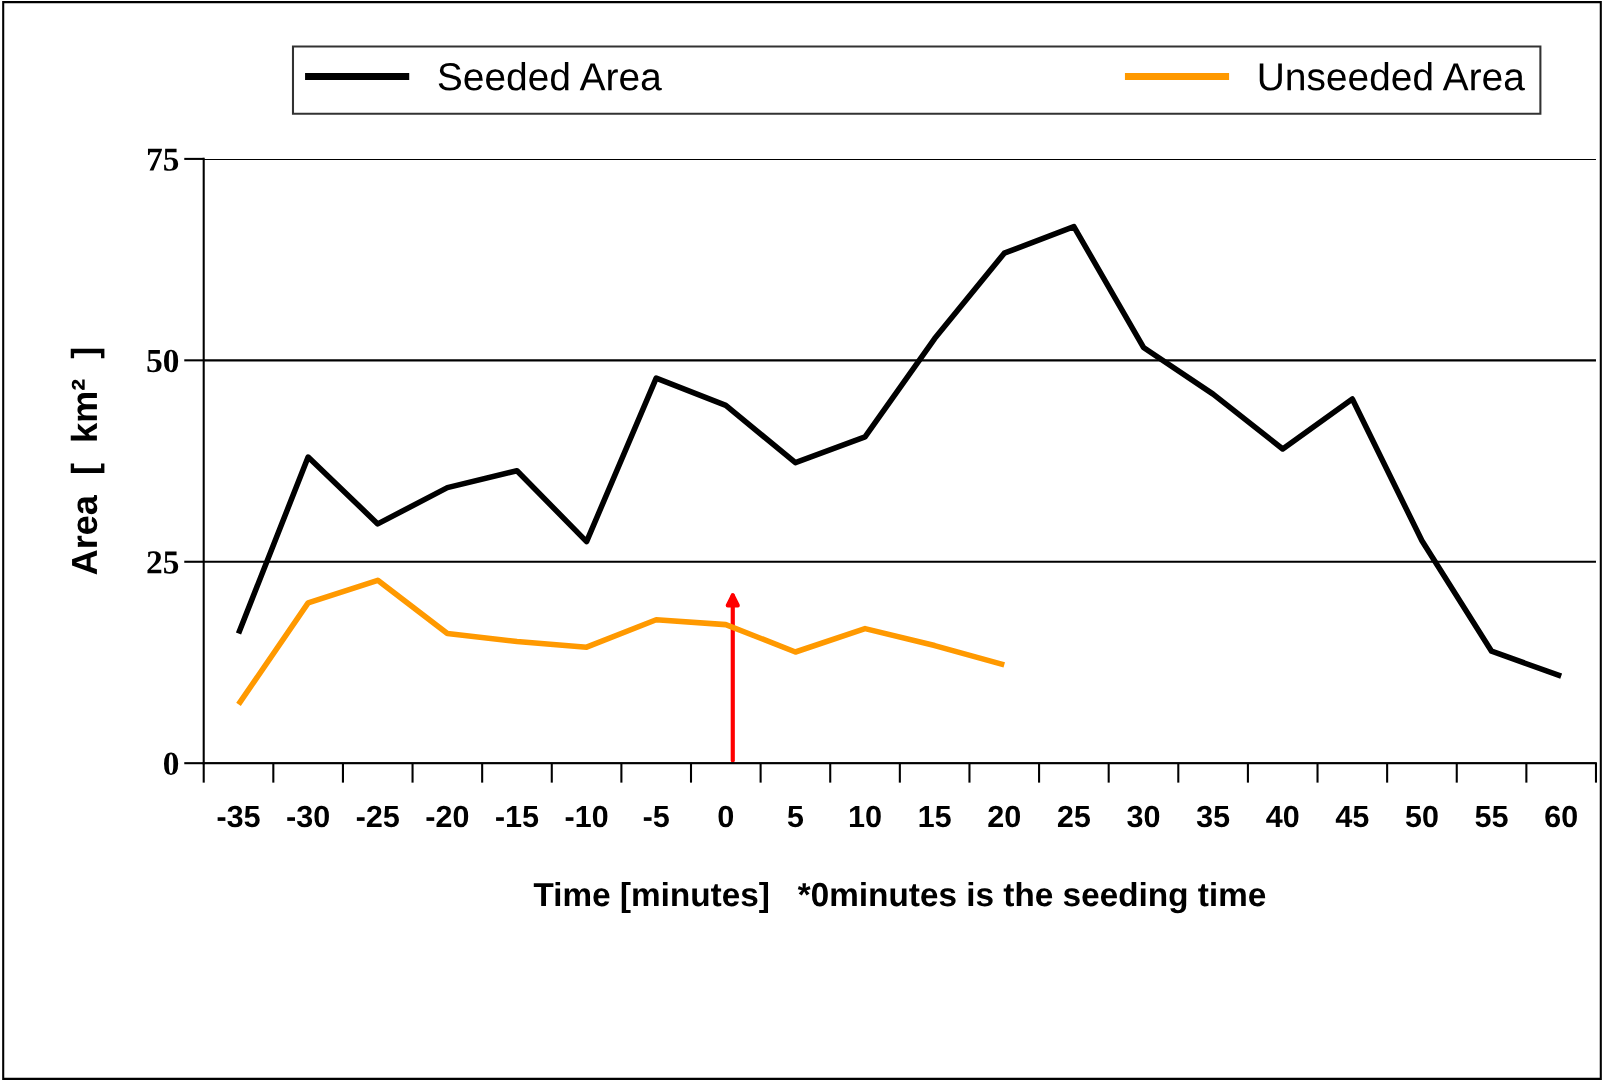 The width and height of the screenshot is (1604, 1081). Describe the element at coordinates (1213, 816) in the screenshot. I see `x-tick-label: 35` at that location.